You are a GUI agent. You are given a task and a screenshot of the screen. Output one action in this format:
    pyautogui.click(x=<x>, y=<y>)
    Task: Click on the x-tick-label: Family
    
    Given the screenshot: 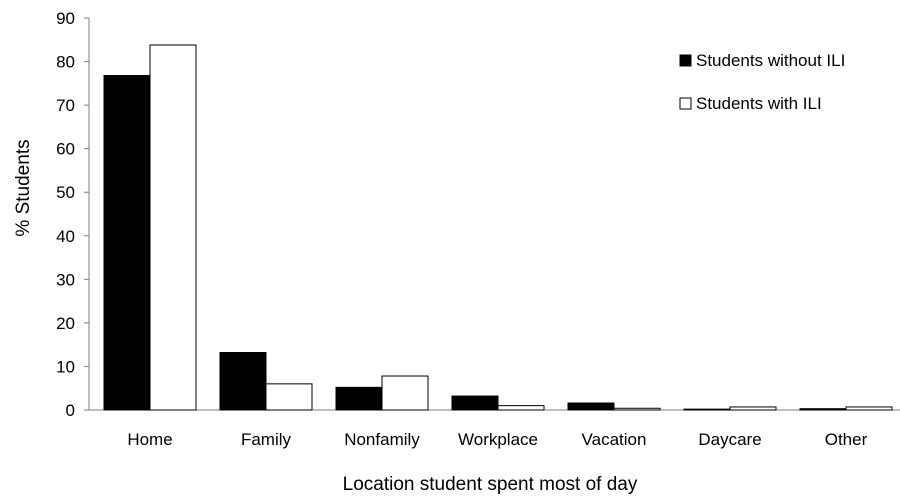 What is the action you would take?
    pyautogui.click(x=266, y=439)
    